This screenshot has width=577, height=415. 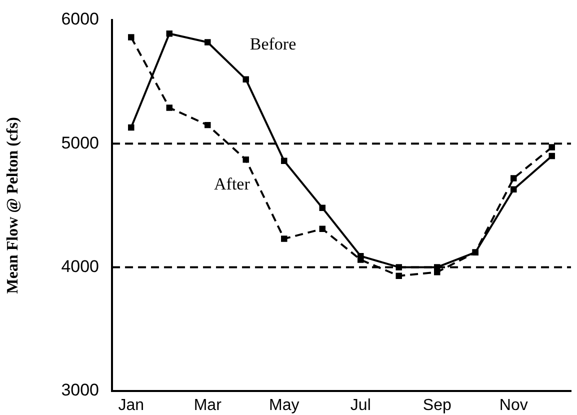 I want to click on series-label: Before, so click(x=273, y=44).